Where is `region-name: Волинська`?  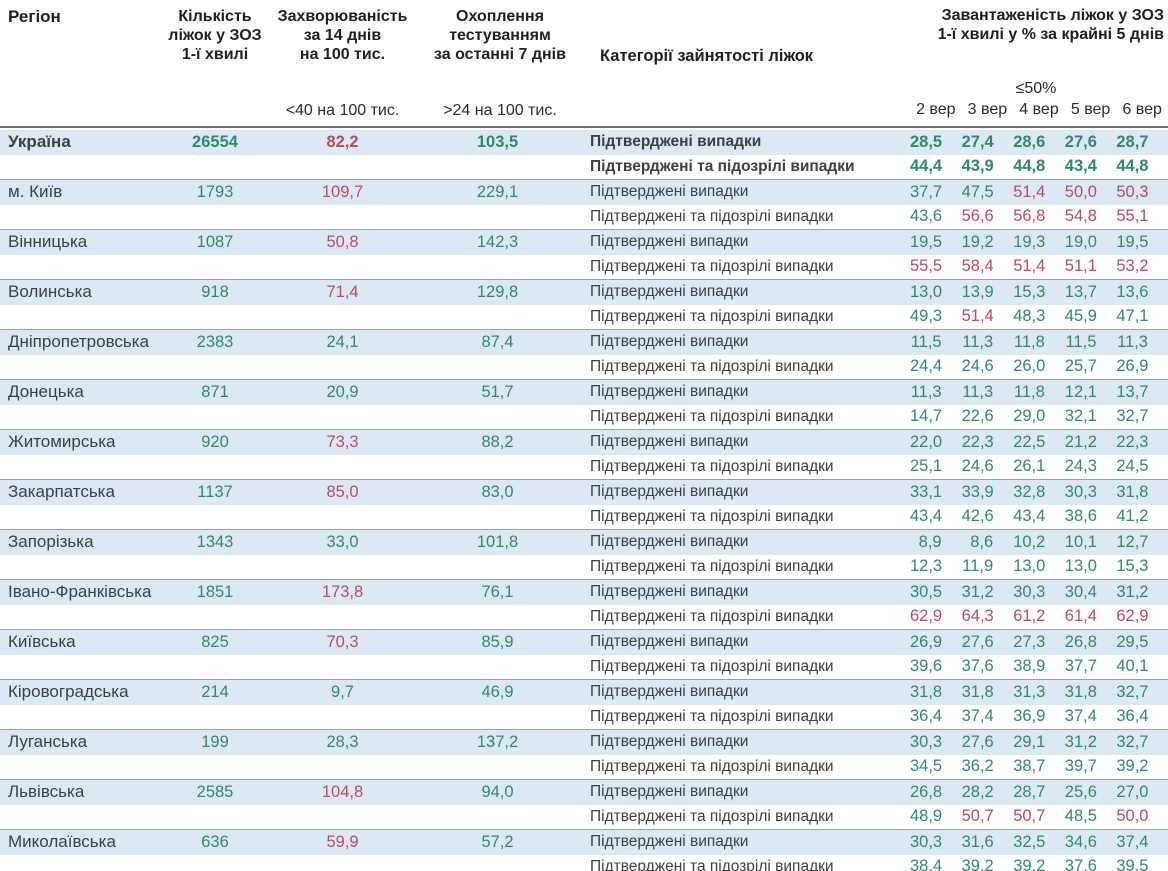
region-name: Волинська is located at coordinates (50, 292).